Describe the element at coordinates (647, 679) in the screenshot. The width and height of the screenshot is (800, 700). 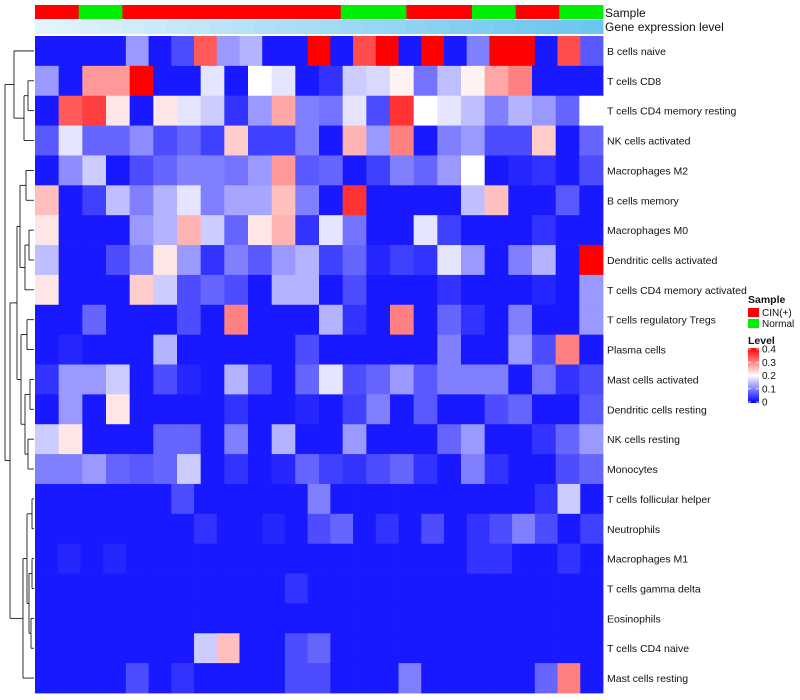
I see `row-label: Mast cells resting` at that location.